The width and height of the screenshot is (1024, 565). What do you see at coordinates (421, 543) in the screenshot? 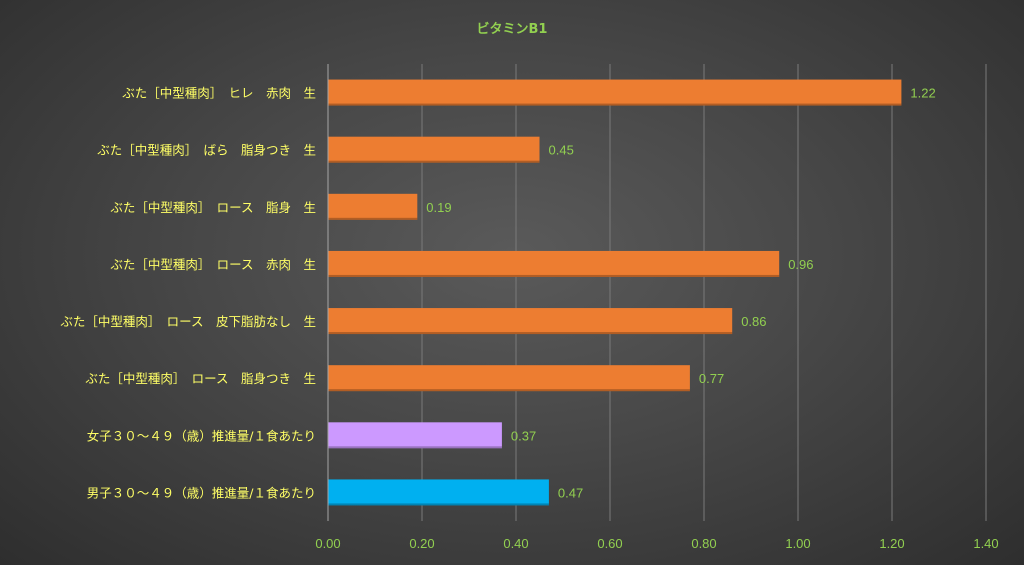
I see `x-tick-label: 0.20` at bounding box center [421, 543].